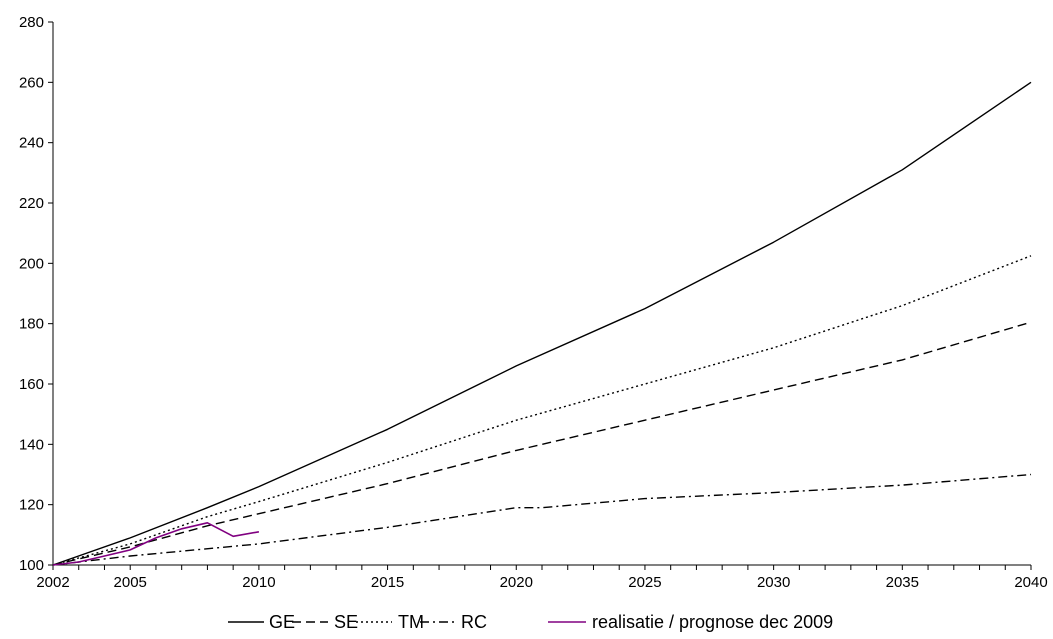 This screenshot has height=639, width=1053. Describe the element at coordinates (346, 622) in the screenshot. I see `legend-label: SE` at that location.